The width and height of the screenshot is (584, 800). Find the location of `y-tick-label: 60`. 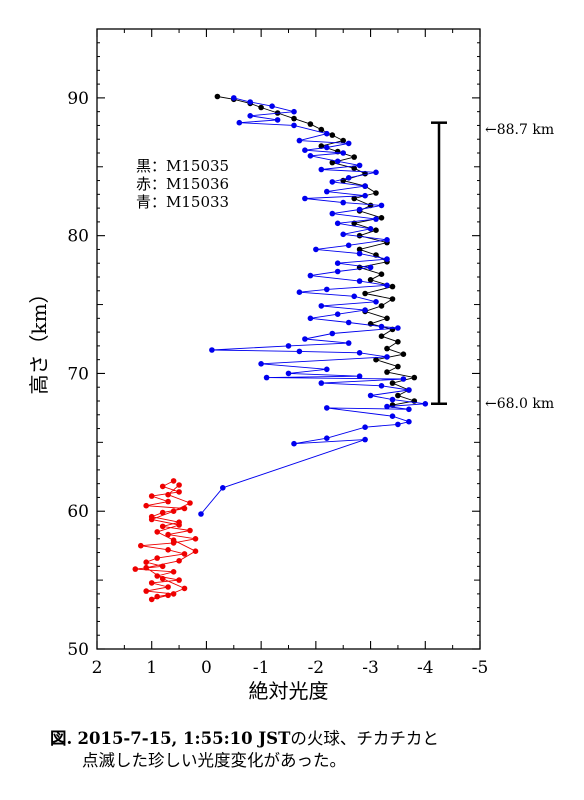

y-tick-label: 60 is located at coordinates (78, 512).